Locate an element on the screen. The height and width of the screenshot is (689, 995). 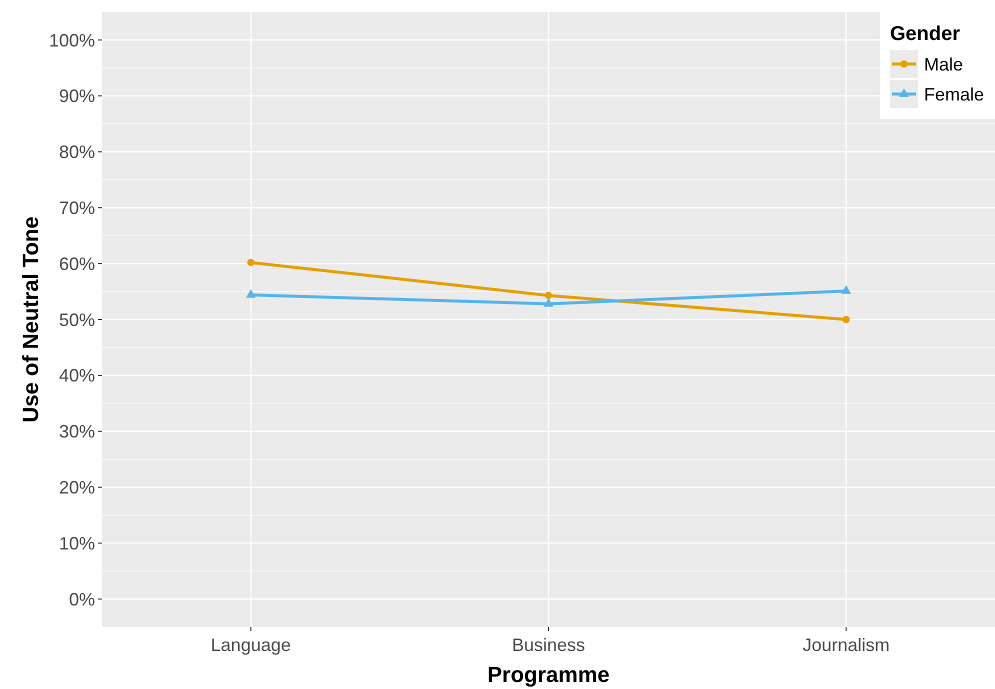
legend-label: Female is located at coordinates (954, 94).